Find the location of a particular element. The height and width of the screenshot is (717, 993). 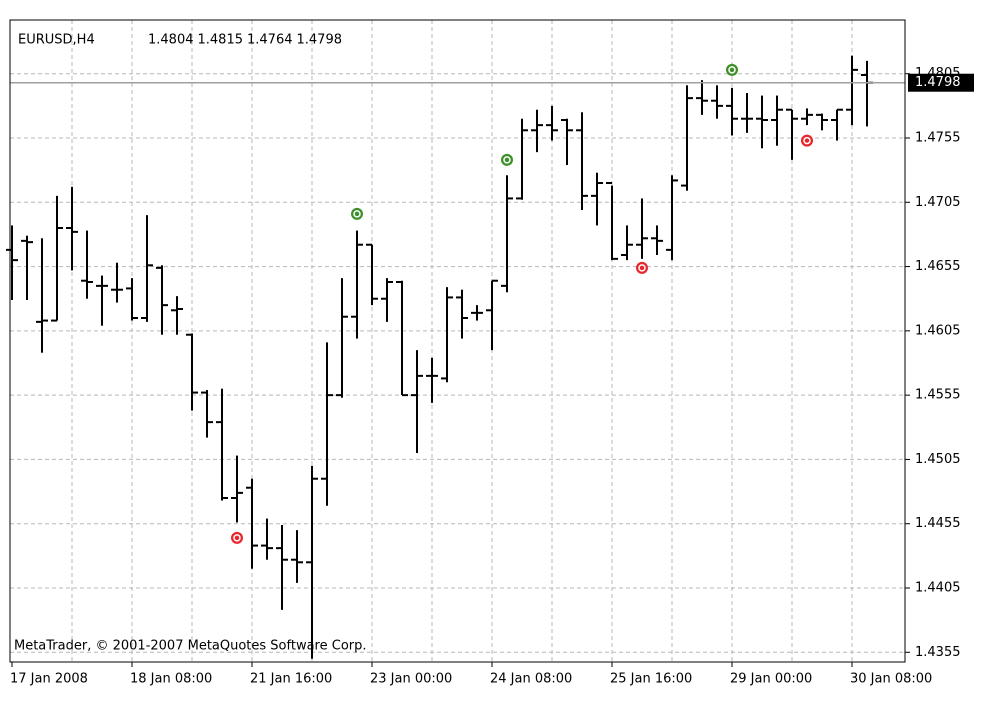

current-price-label: 1.4798 is located at coordinates (938, 82).